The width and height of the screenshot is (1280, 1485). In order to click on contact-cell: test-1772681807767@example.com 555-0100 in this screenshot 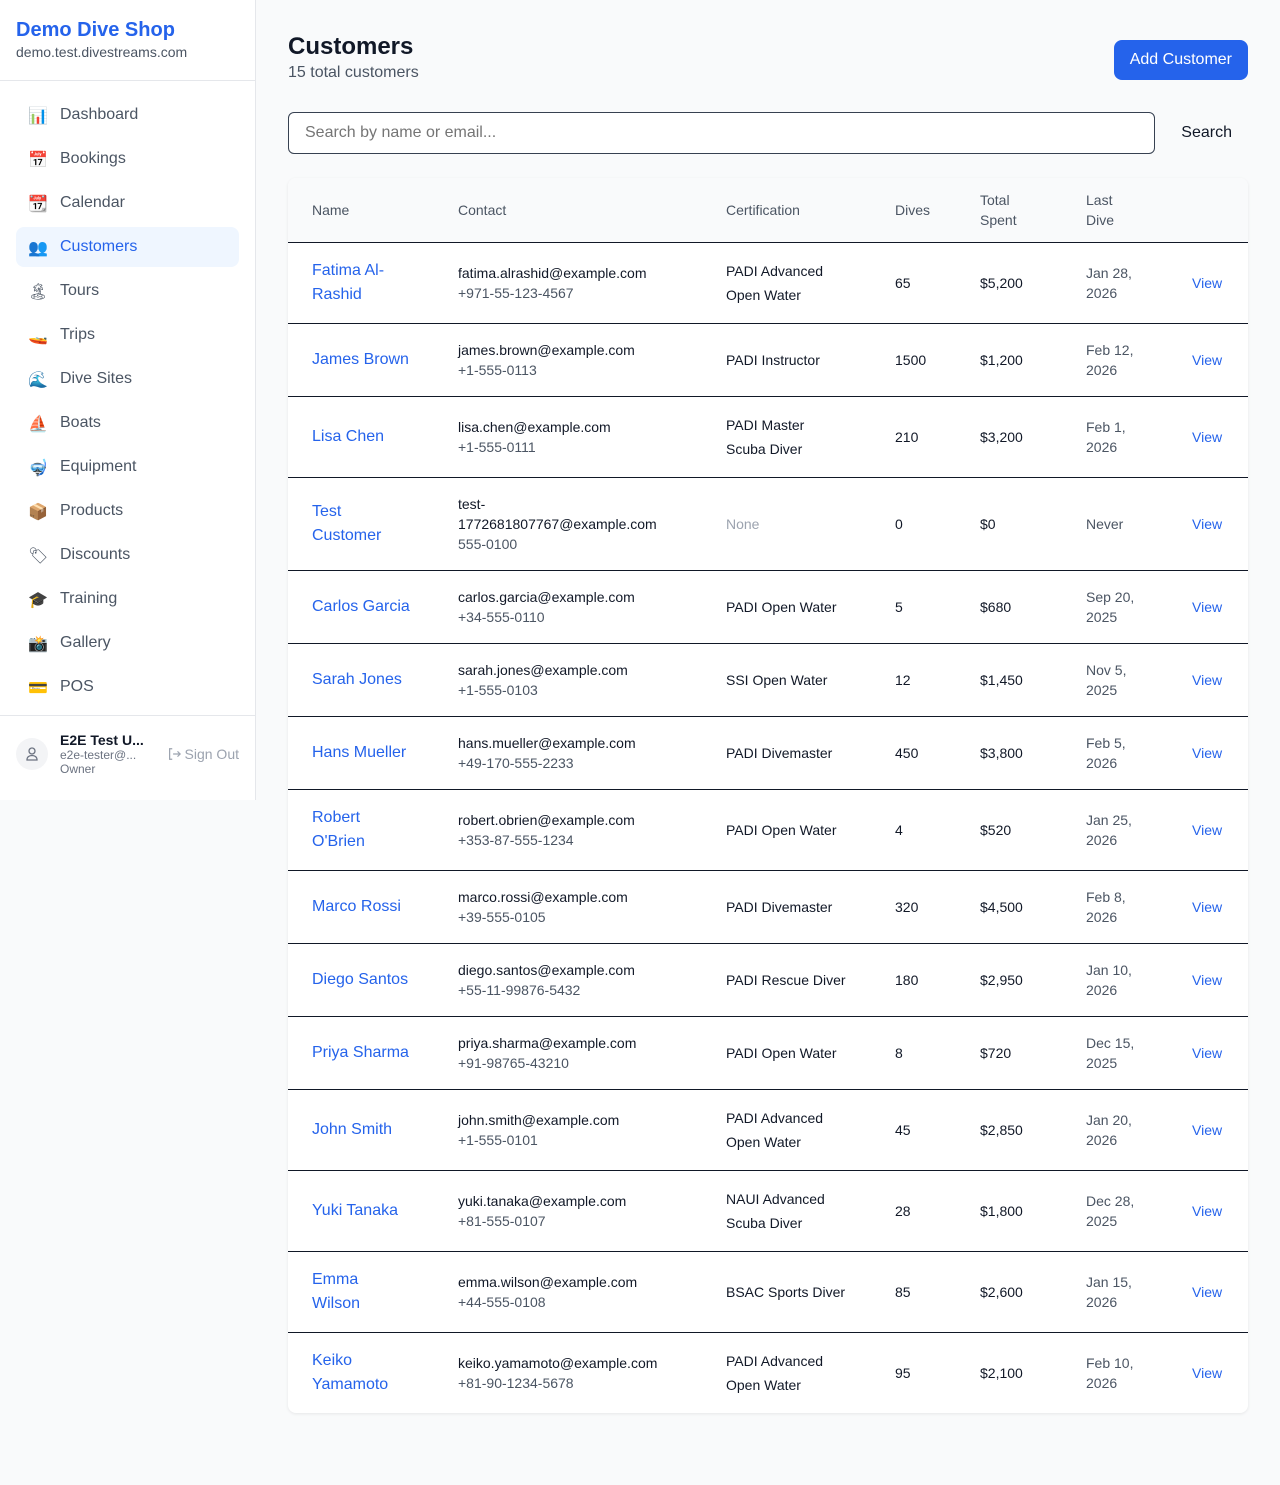, I will do `click(568, 524)`.